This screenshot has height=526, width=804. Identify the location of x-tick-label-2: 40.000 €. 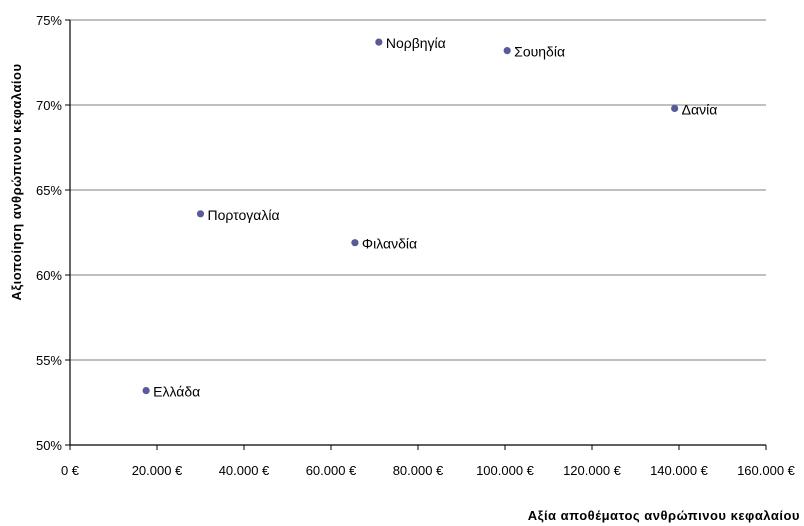
(244, 470).